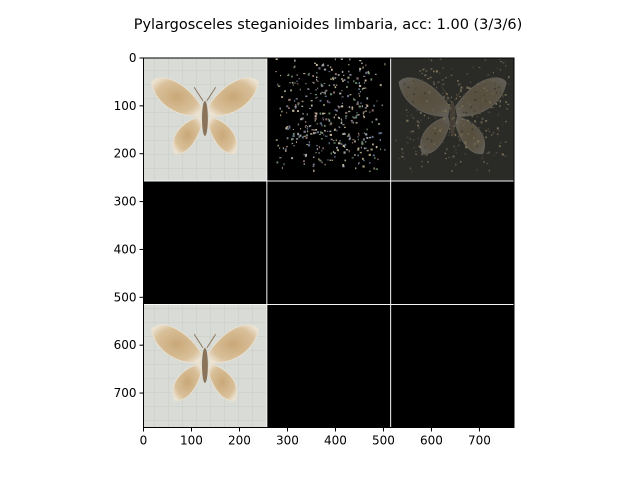 This screenshot has width=640, height=480. I want to click on y-tick-label: 400, so click(125, 249).